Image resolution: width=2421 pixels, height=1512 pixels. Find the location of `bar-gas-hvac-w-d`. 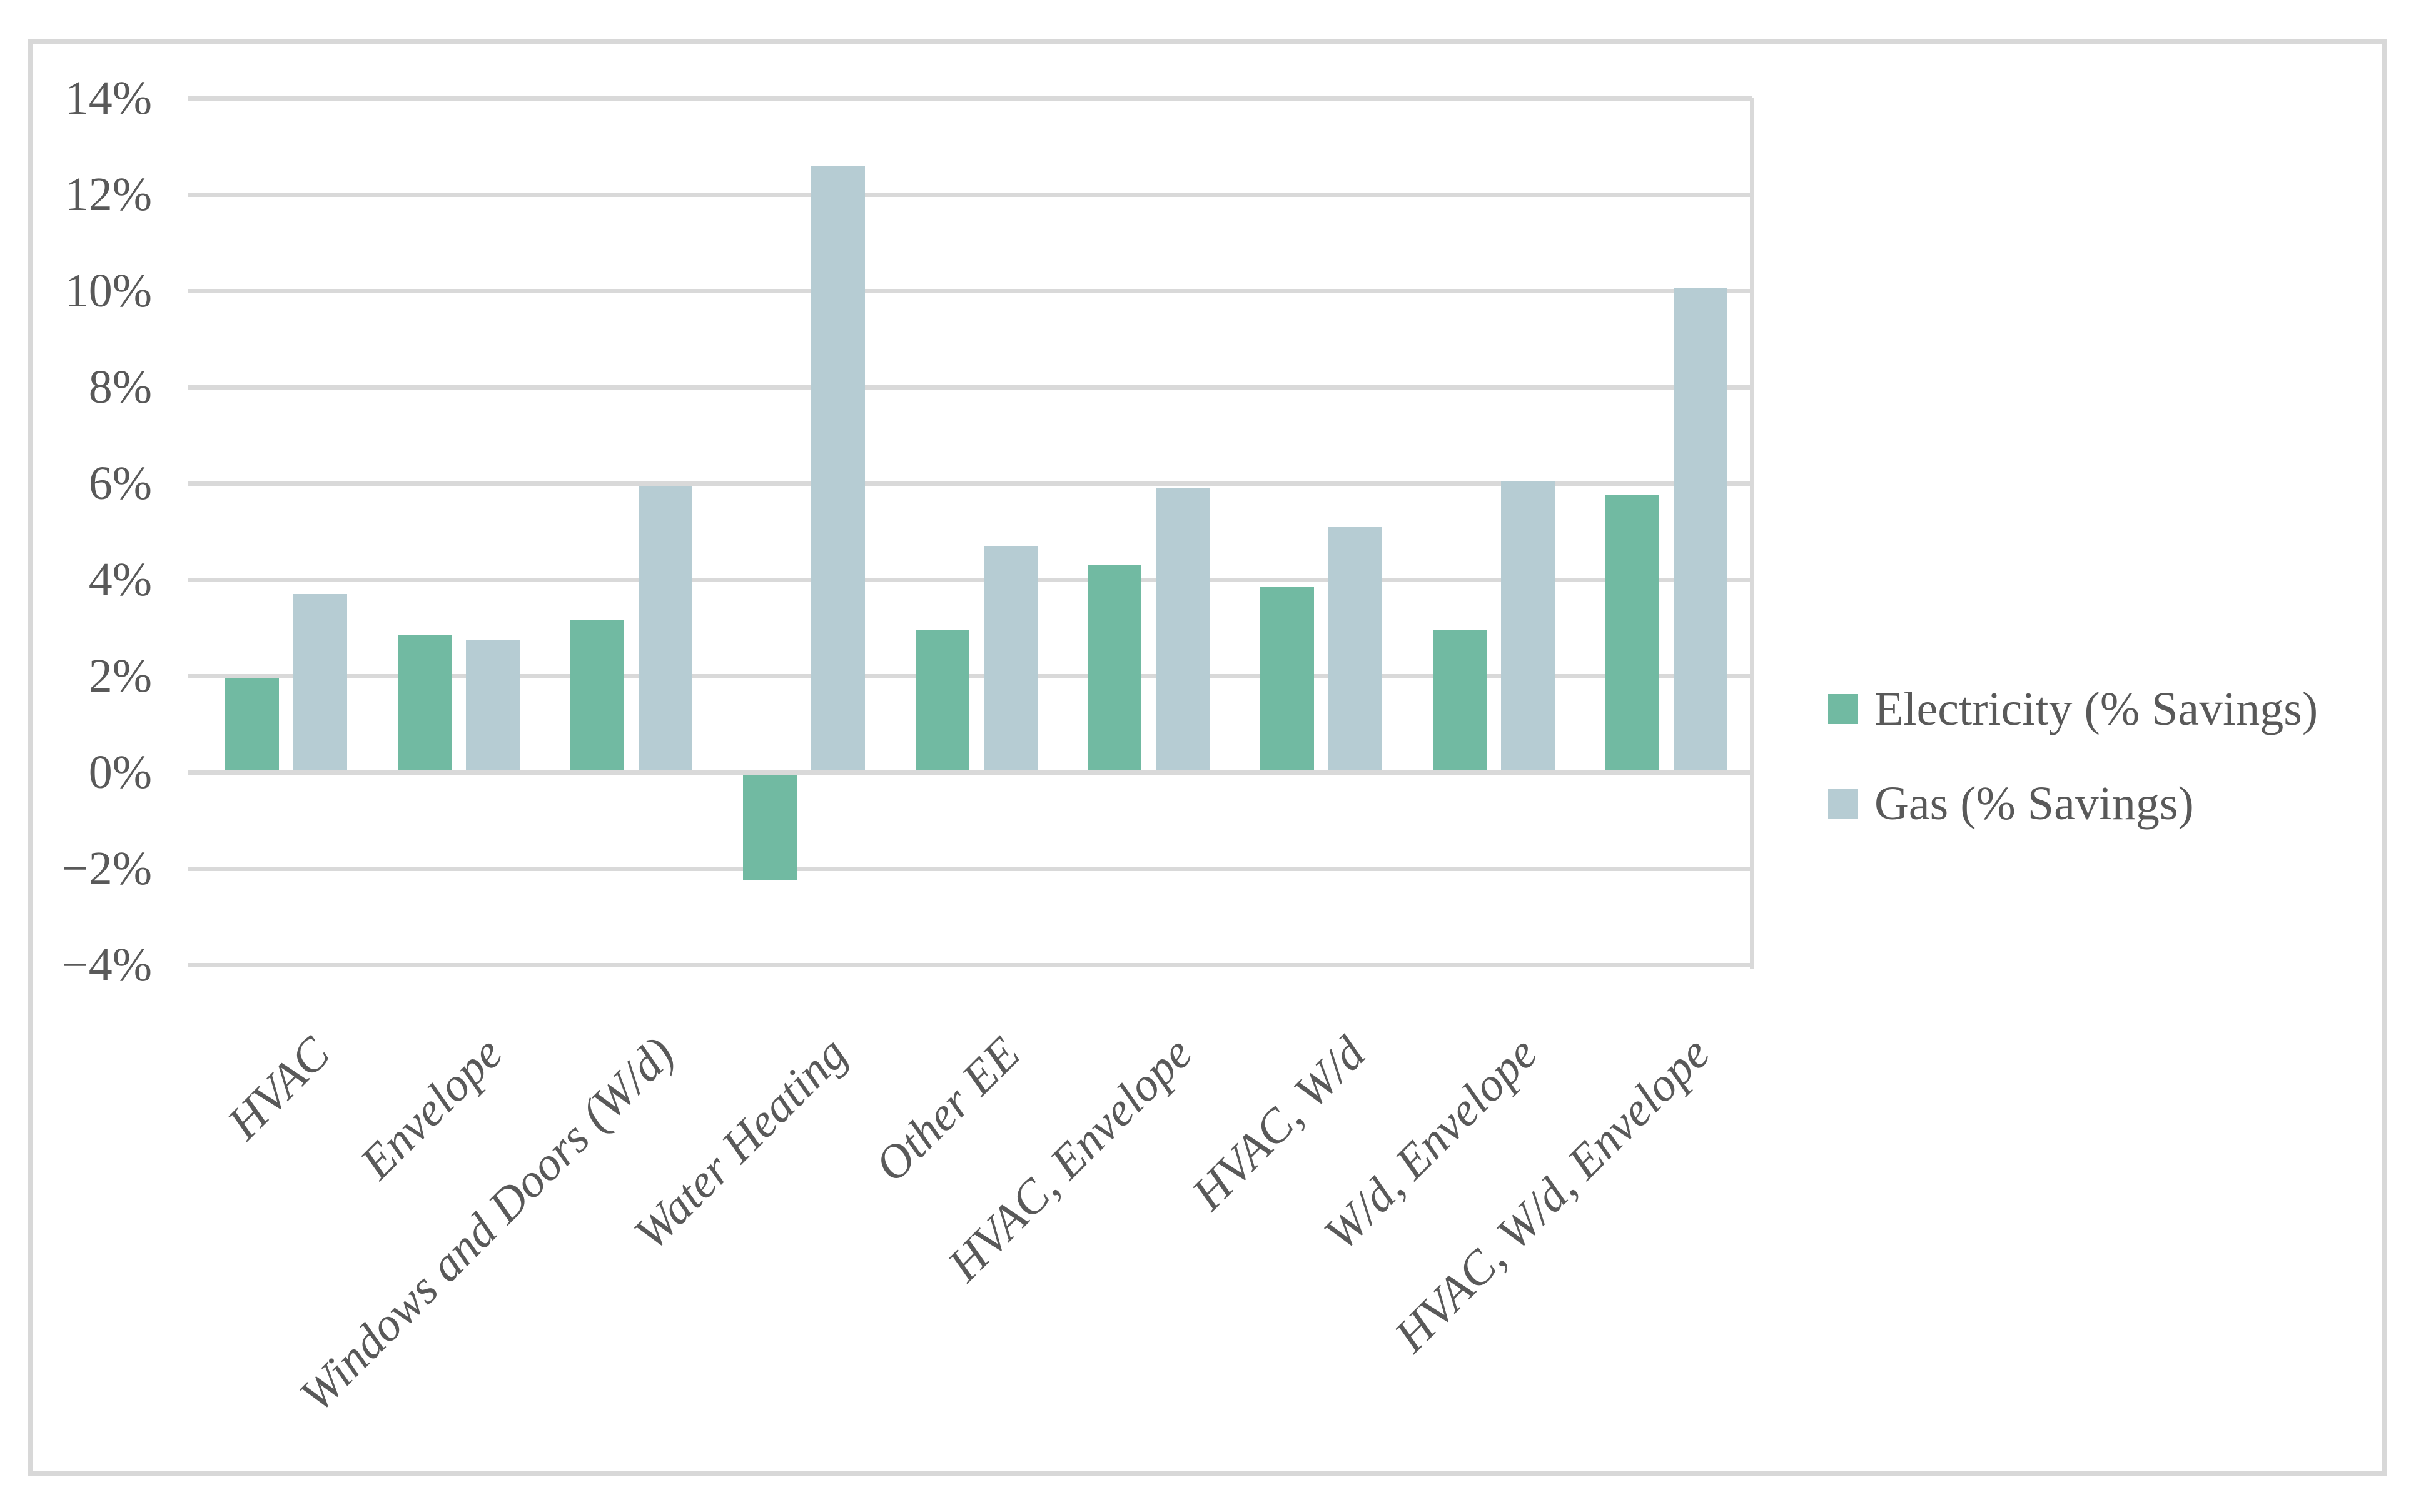

bar-gas-hvac-w-d is located at coordinates (1355, 649).